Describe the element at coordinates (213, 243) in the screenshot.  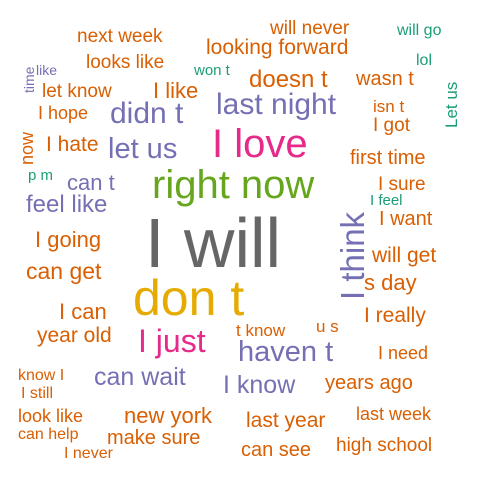
I see `word-i-will: I will` at that location.